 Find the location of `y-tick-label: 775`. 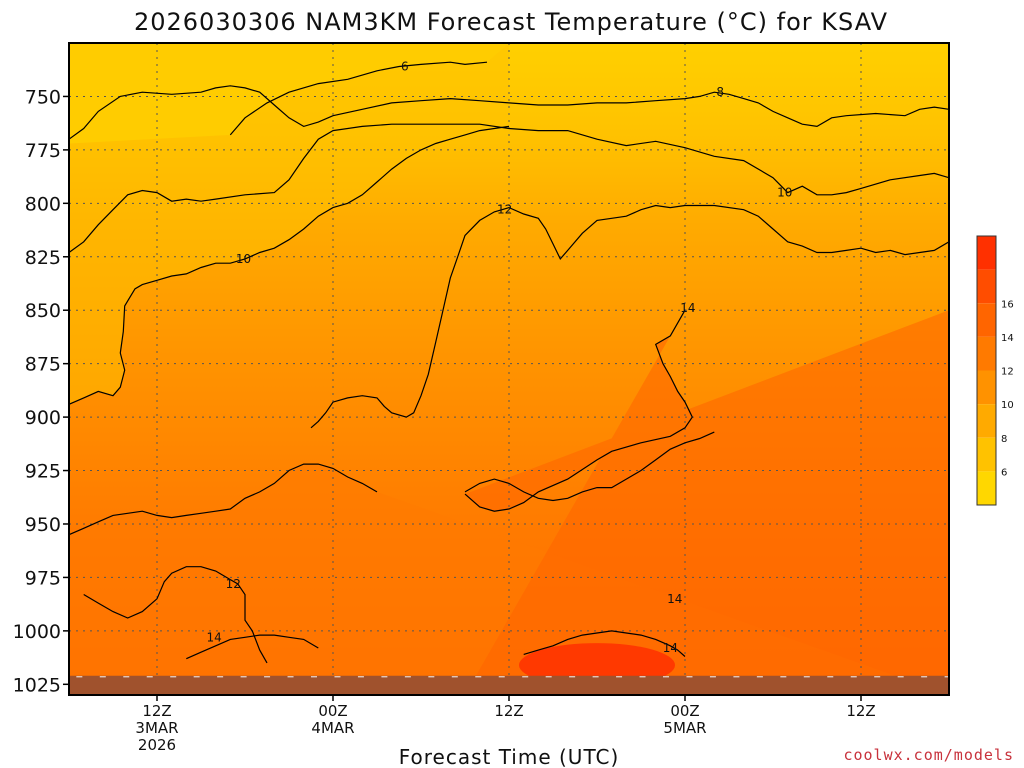

y-tick-label: 775 is located at coordinates (43, 151).